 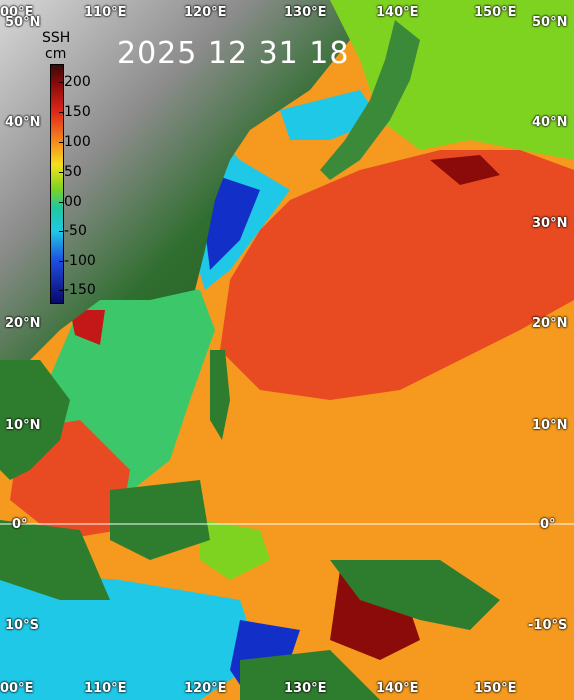 I want to click on ocean-high-eddy, so click(x=465, y=170).